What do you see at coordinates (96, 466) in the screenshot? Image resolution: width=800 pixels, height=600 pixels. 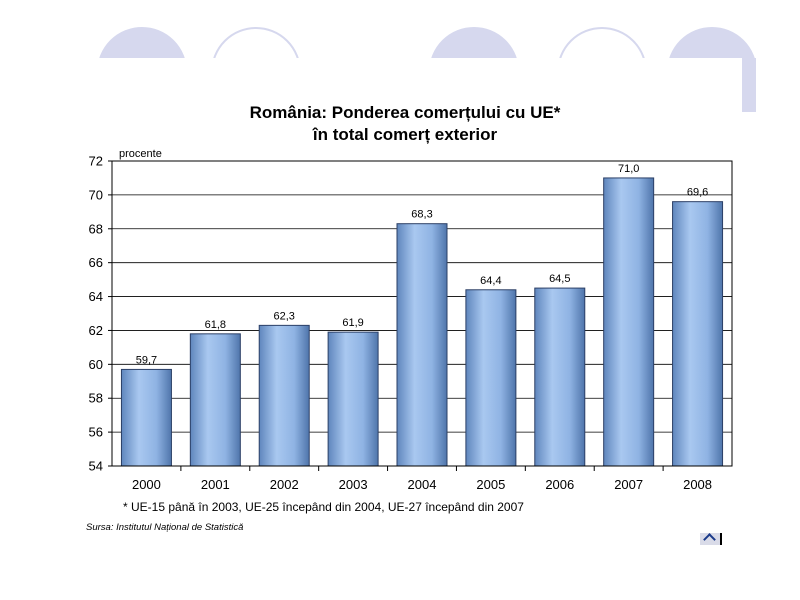 I see `y-tick-label: 54` at bounding box center [96, 466].